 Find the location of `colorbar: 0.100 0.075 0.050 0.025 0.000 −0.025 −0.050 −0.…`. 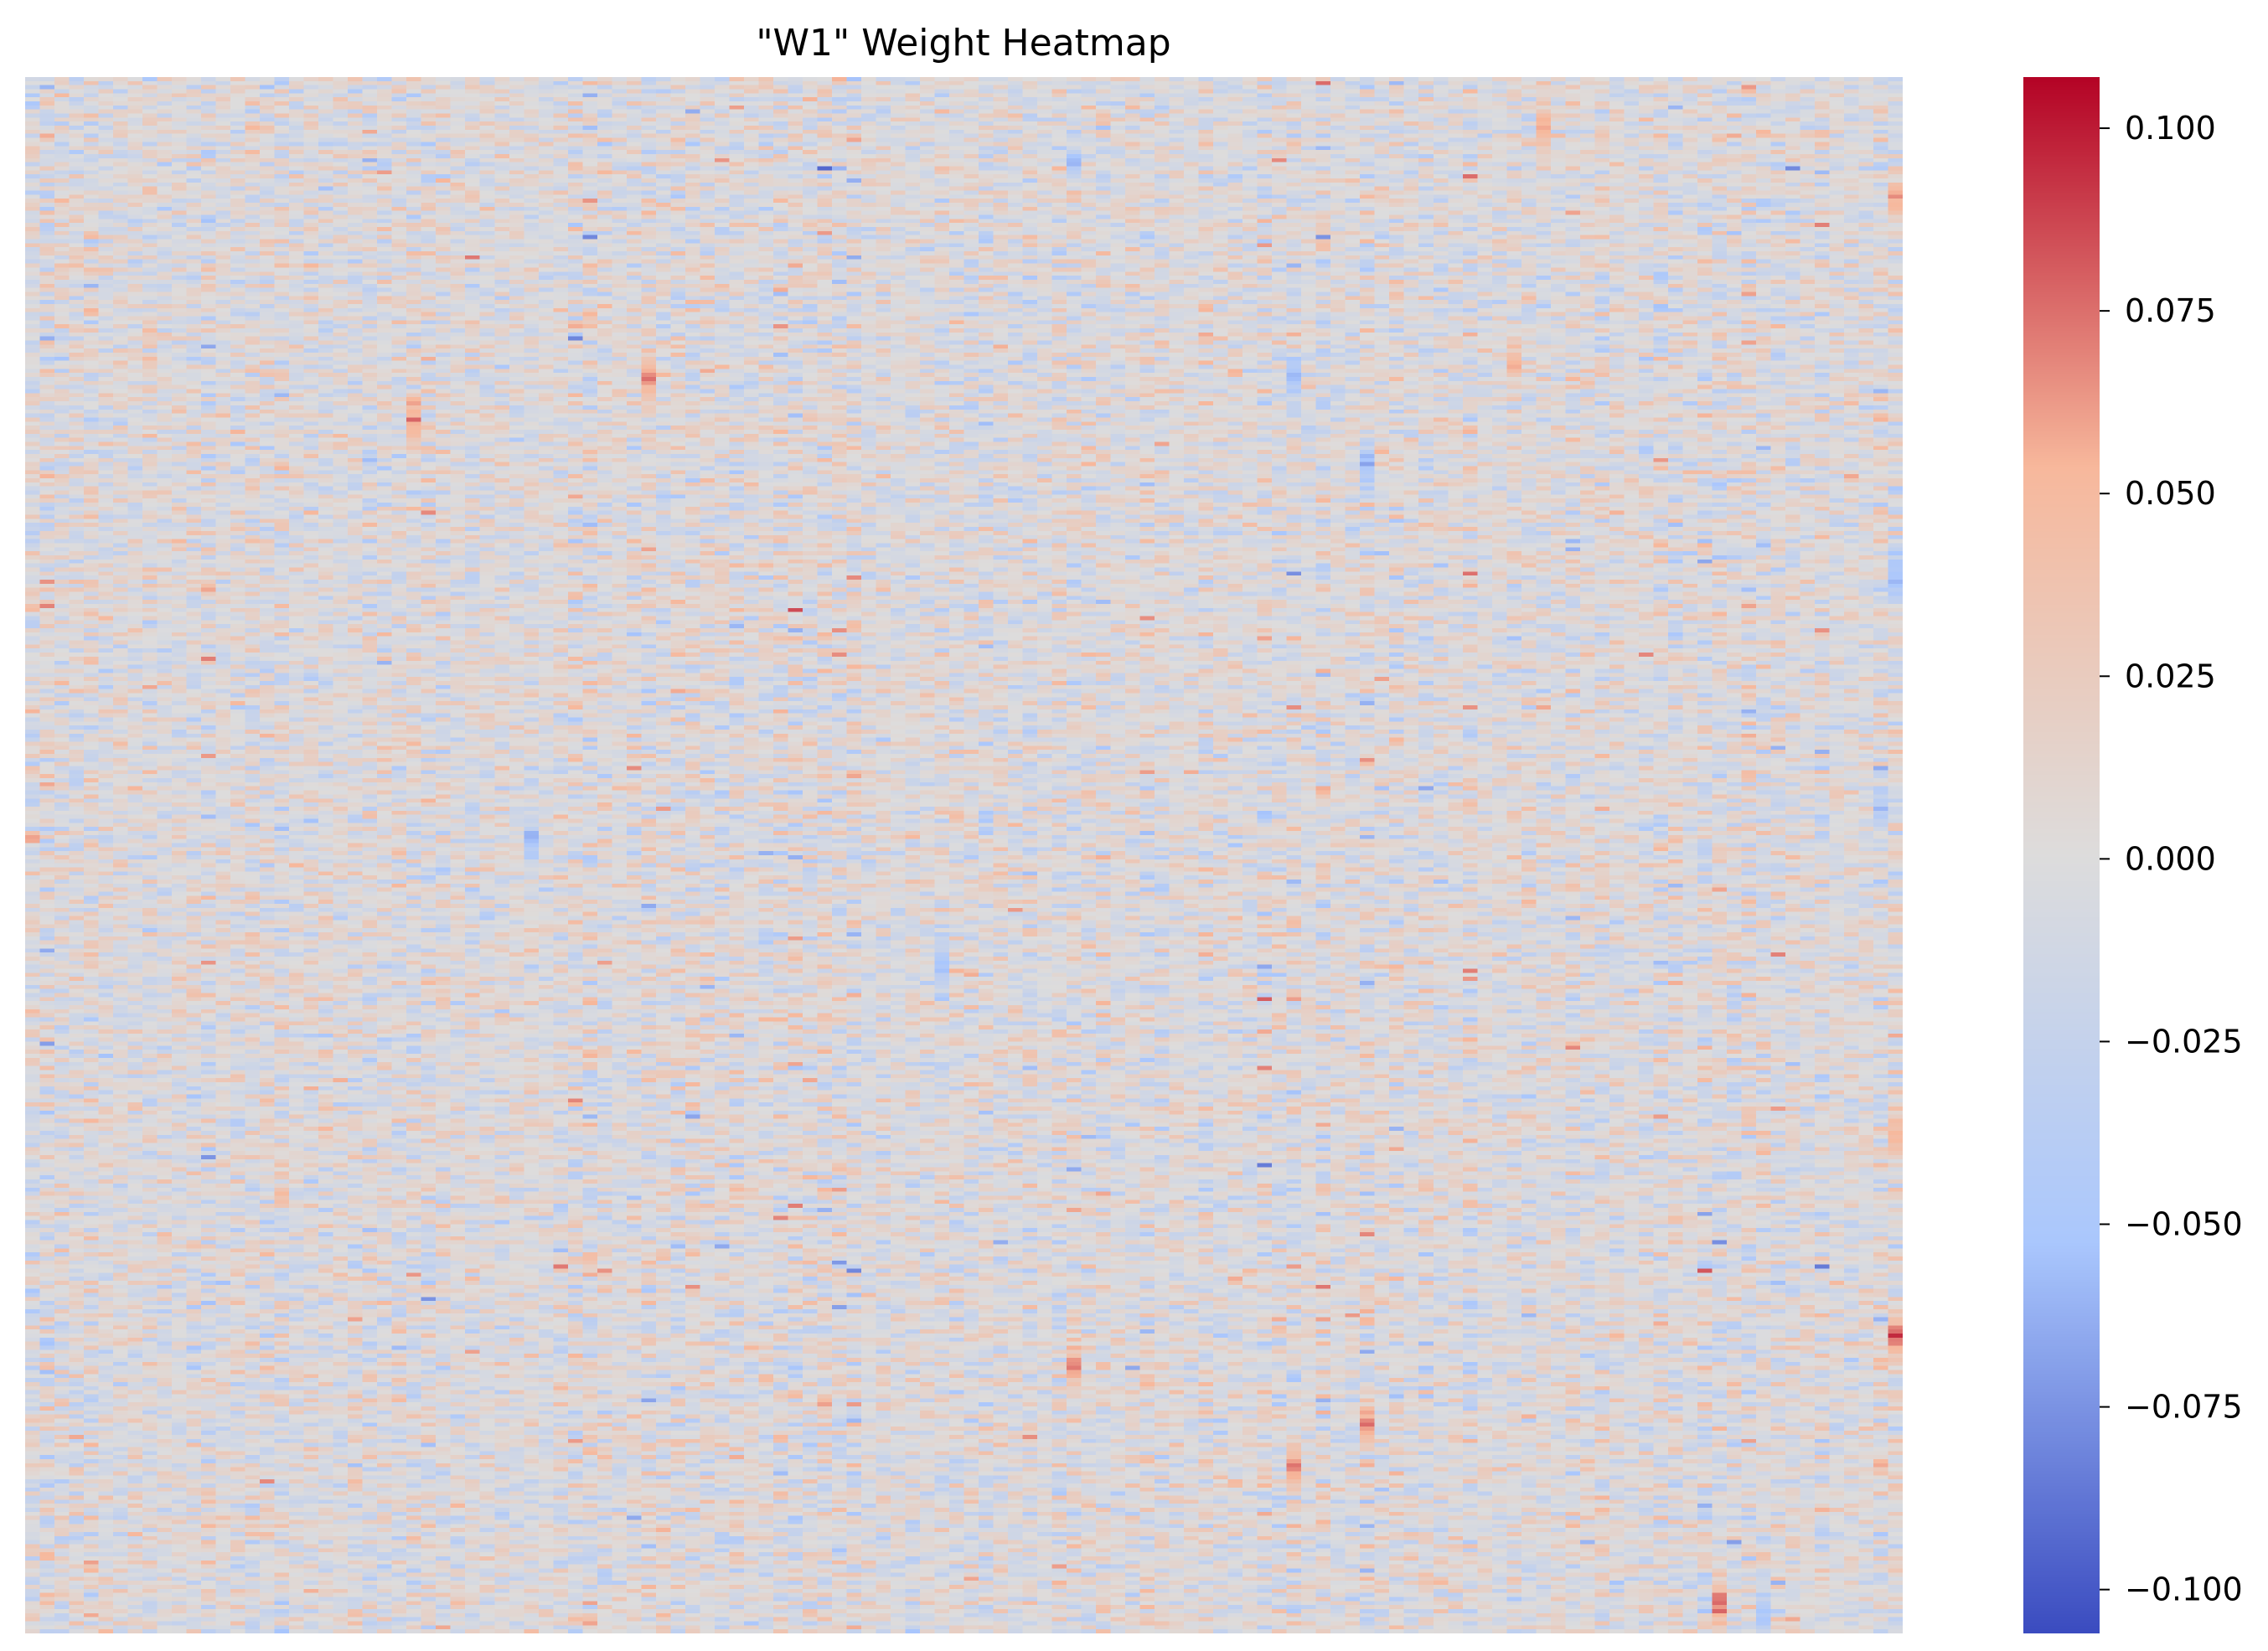

colorbar: 0.100 0.075 0.050 0.025 0.000 −0.025 −0.050 −0.… is located at coordinates (2133, 855).